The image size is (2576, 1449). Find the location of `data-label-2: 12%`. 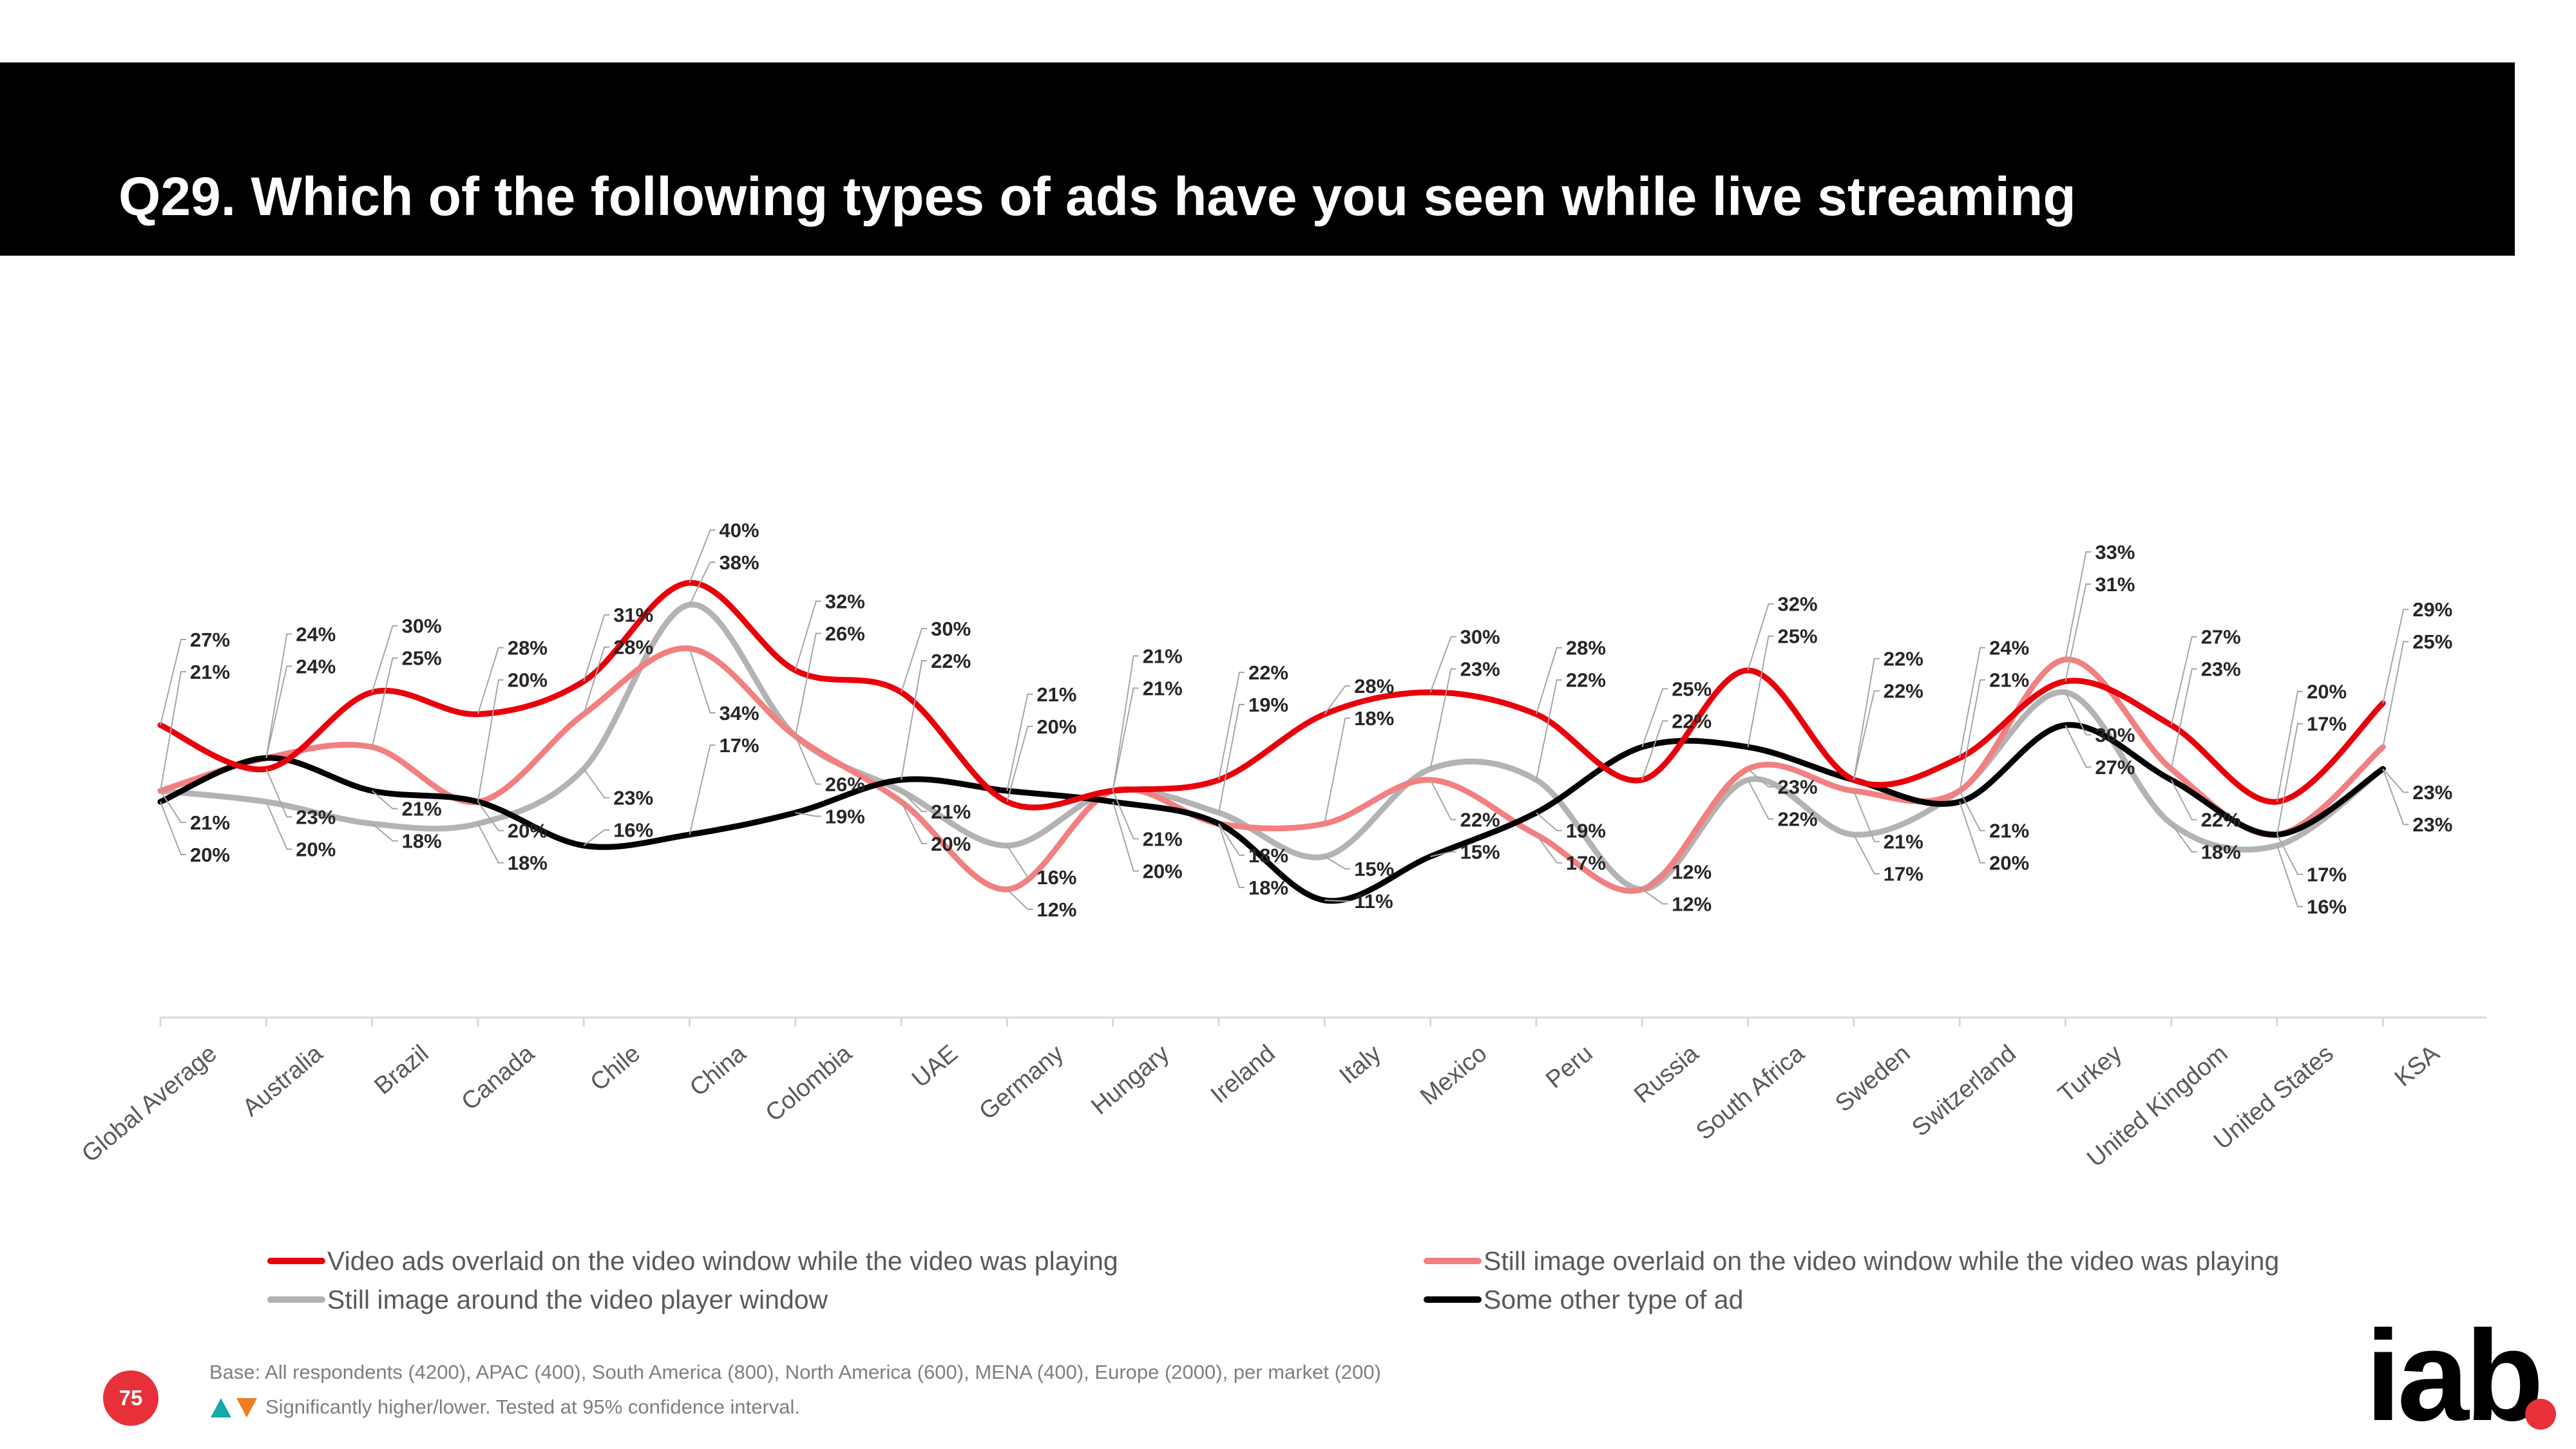

data-label-2: 12% is located at coordinates (1056, 910).